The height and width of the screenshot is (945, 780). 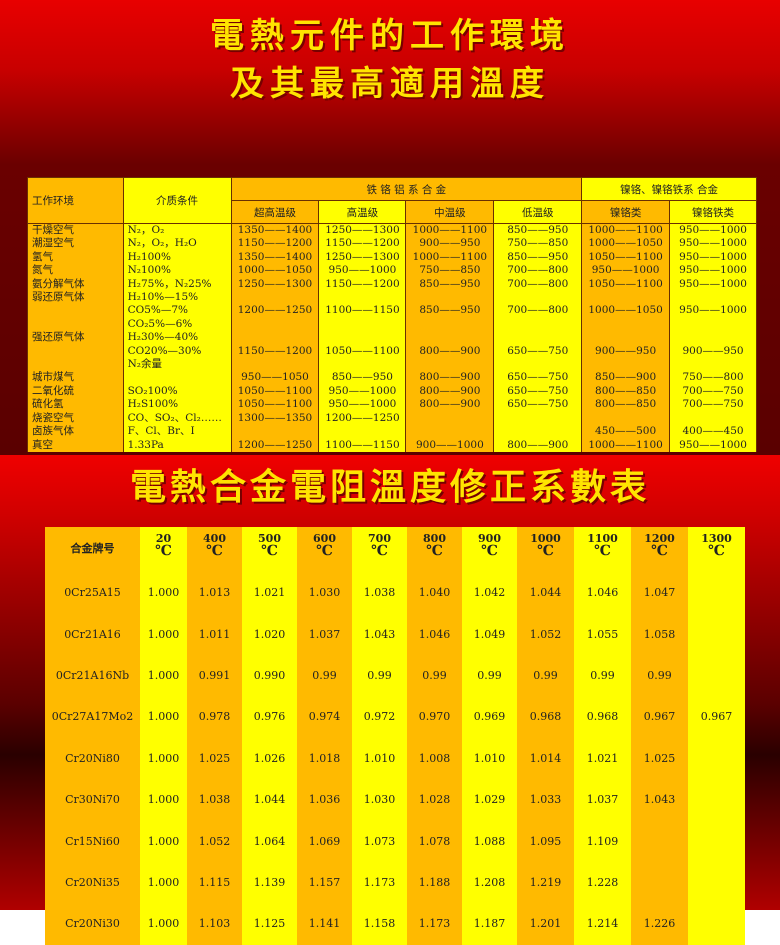 What do you see at coordinates (275, 212) in the screenshot?
I see `subheader-0: 超高温级` at bounding box center [275, 212].